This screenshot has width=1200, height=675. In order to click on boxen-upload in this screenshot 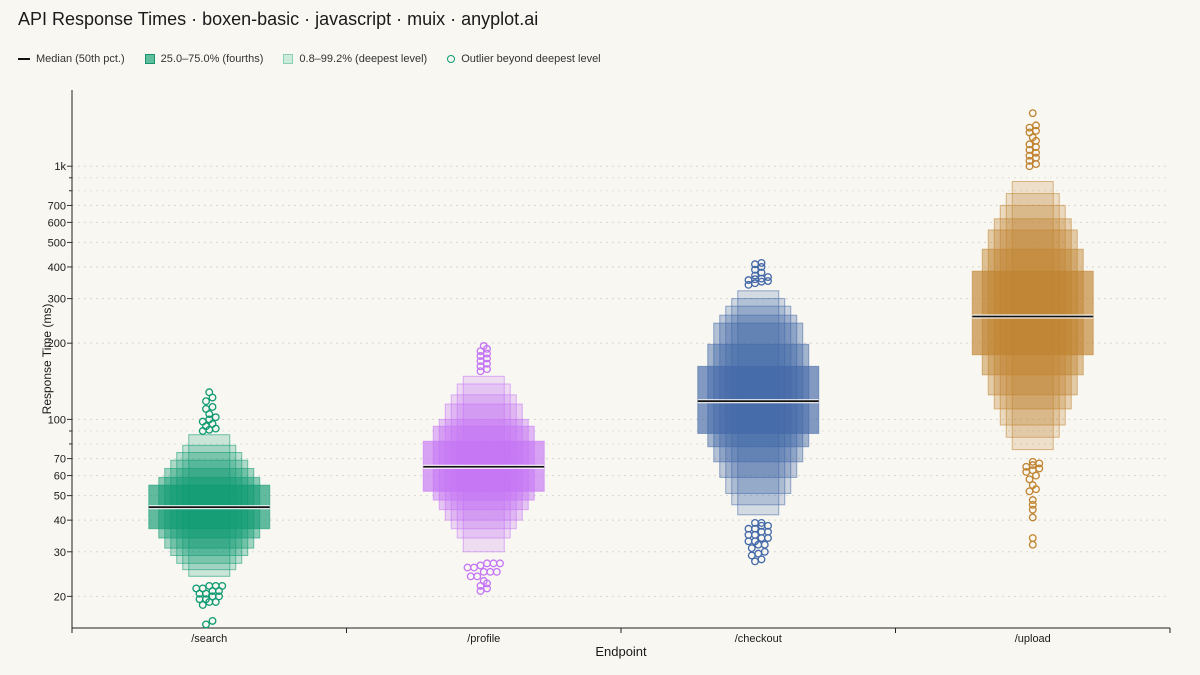, I will do `click(1032, 329)`.